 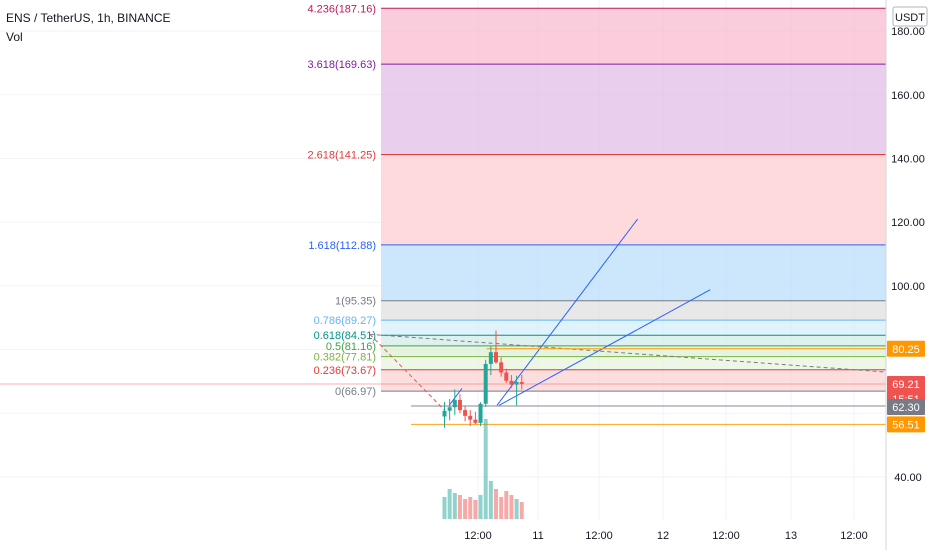 What do you see at coordinates (342, 246) in the screenshot?
I see `fib-level-label: 1.618(112.88)` at bounding box center [342, 246].